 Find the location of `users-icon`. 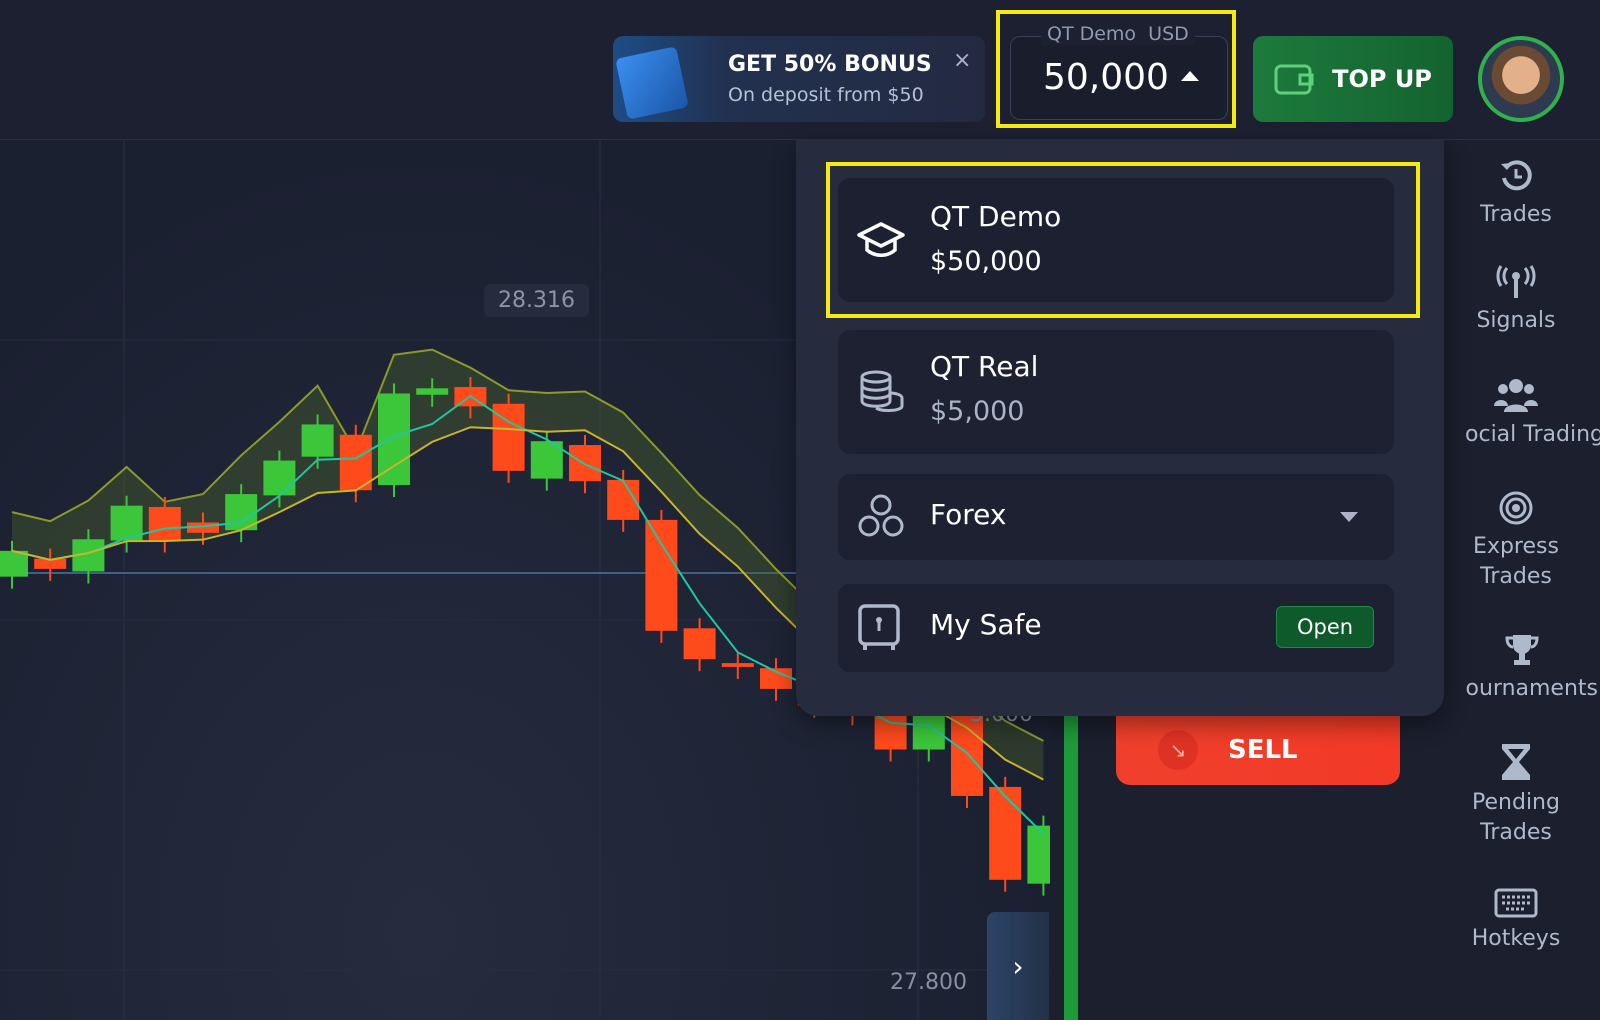

users-icon is located at coordinates (1516, 395).